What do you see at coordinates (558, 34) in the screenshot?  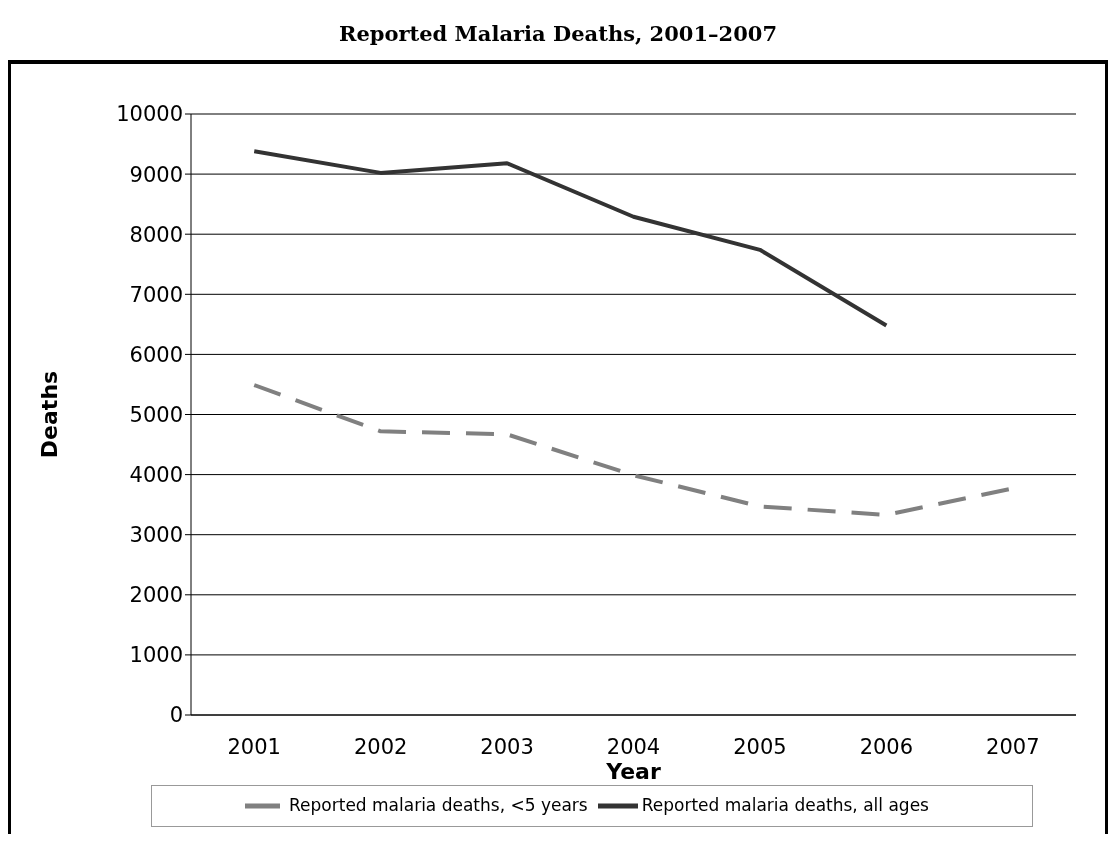 I see `chart-title: Reported Malaria Deaths, 2001–2007` at bounding box center [558, 34].